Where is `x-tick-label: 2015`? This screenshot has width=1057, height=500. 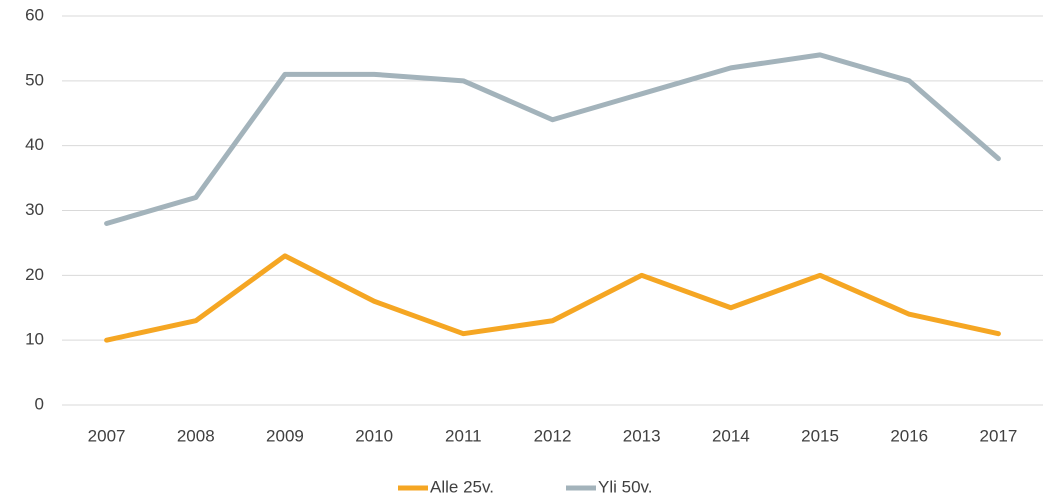 x-tick-label: 2015 is located at coordinates (820, 435).